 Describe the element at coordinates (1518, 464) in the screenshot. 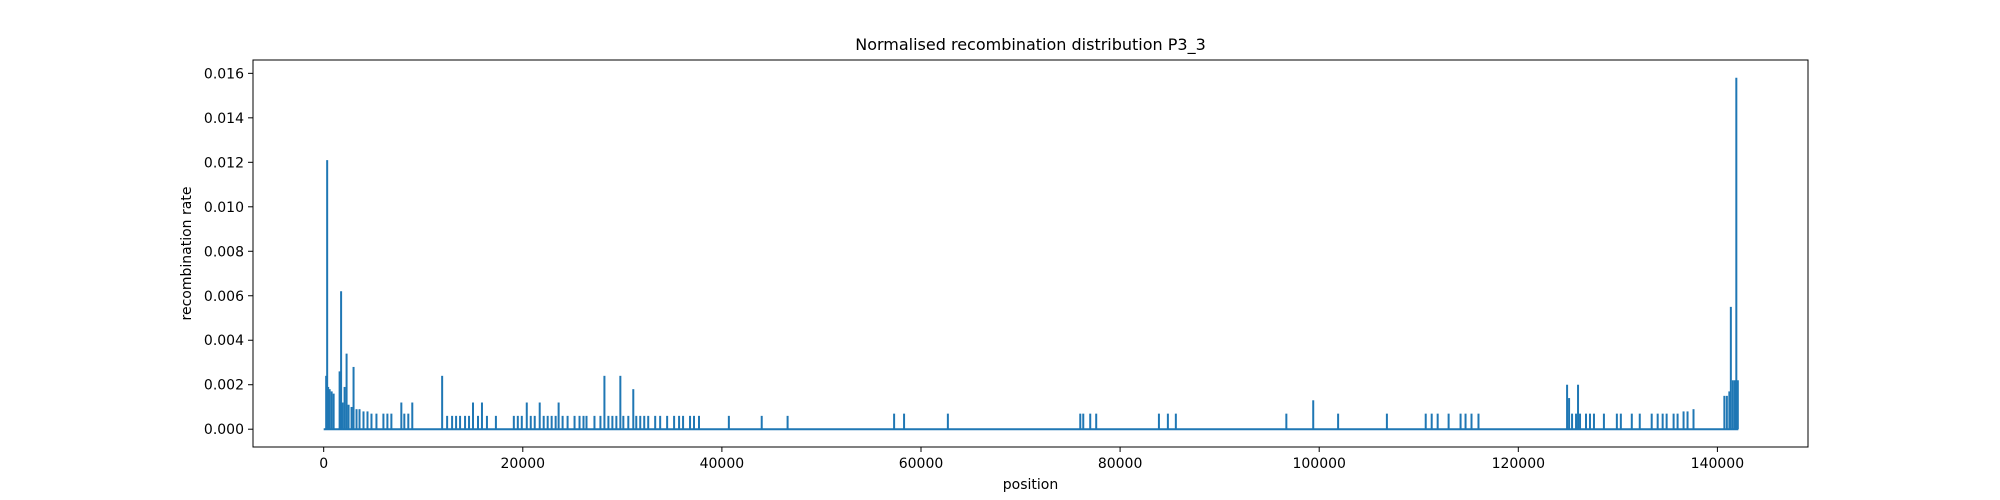

I see `x-tick-label: 120000` at that location.